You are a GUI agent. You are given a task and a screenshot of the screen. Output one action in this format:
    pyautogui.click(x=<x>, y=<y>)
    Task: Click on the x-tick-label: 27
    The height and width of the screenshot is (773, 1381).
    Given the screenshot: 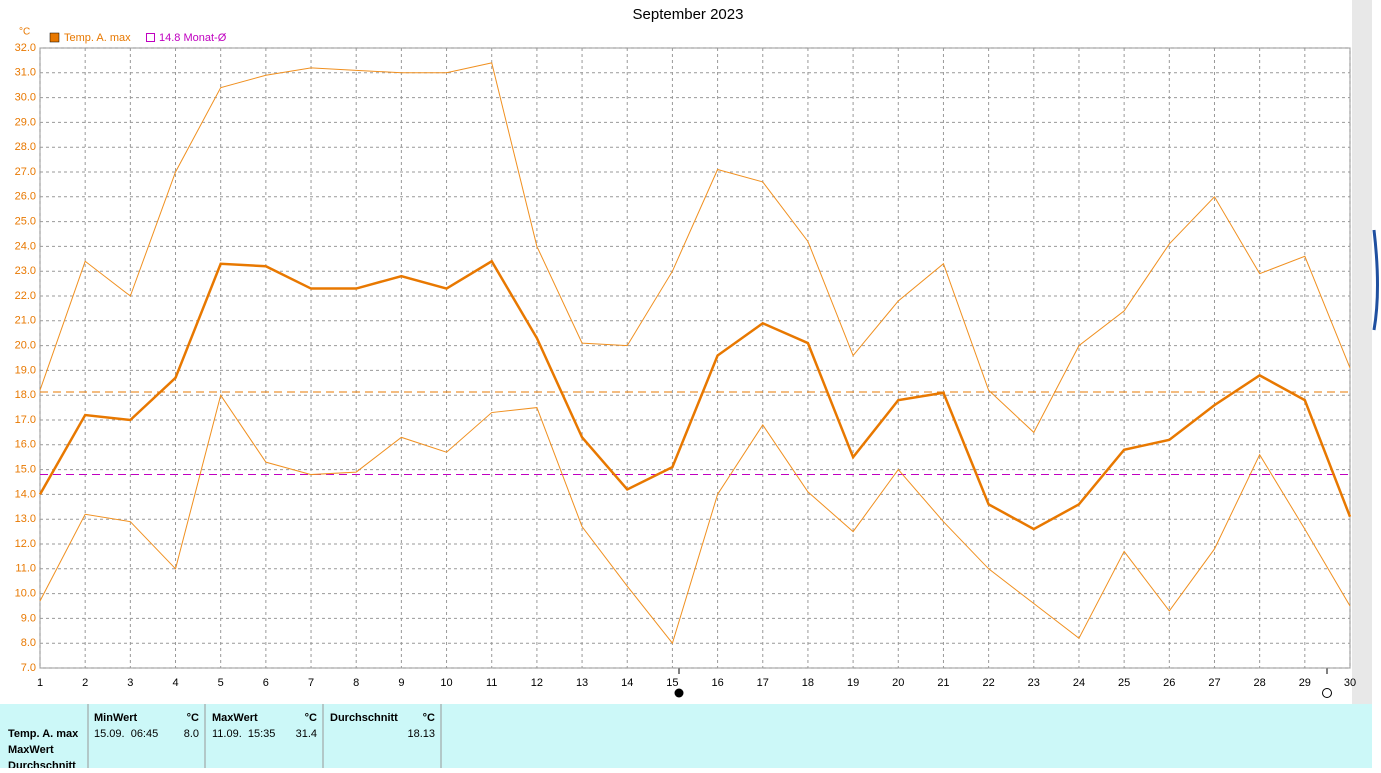 What is the action you would take?
    pyautogui.click(x=1214, y=683)
    